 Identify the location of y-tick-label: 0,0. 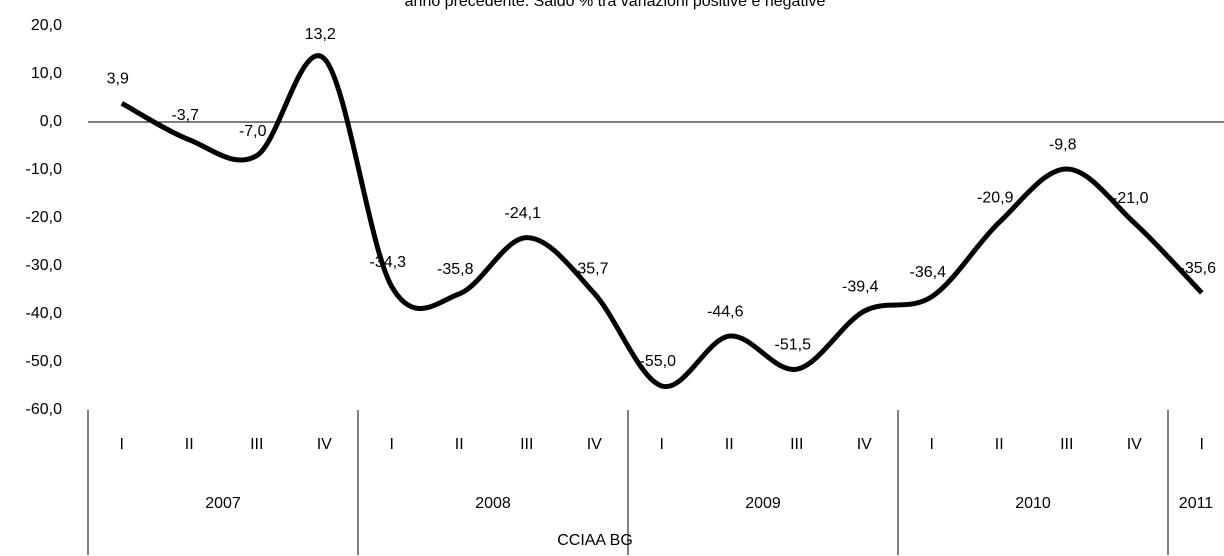
(51, 121).